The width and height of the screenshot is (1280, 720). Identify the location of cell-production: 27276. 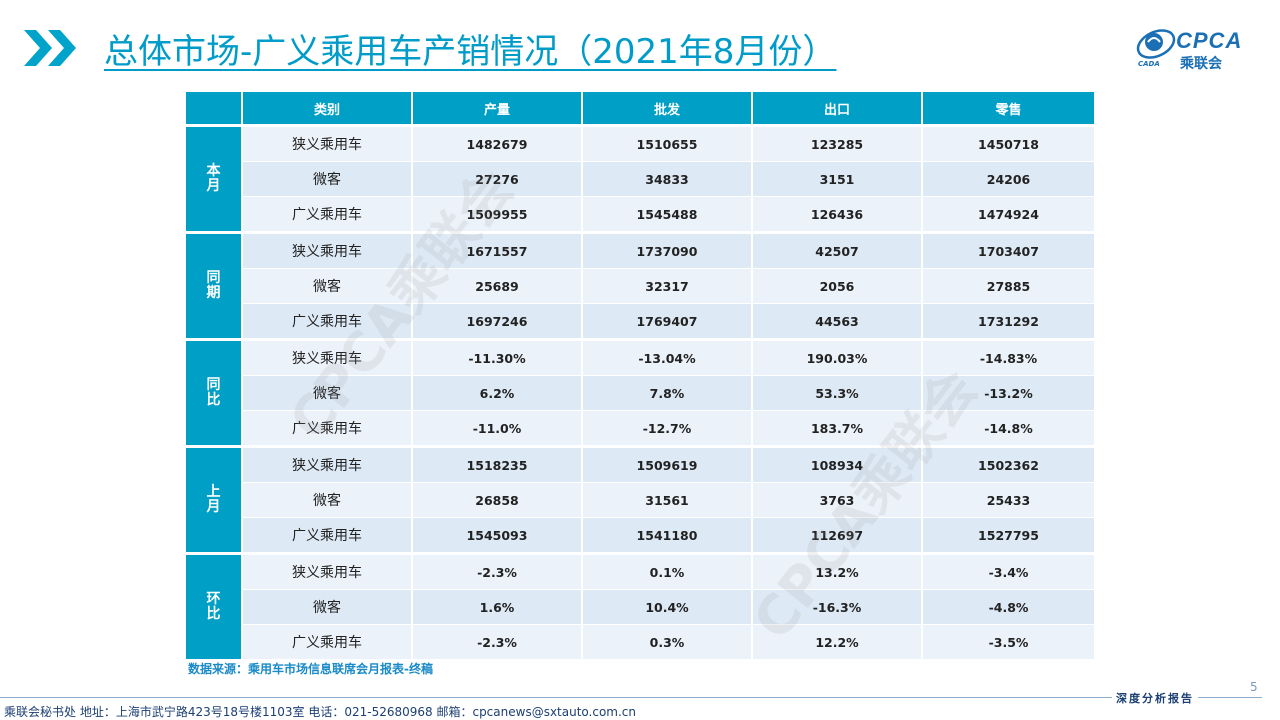
(497, 179).